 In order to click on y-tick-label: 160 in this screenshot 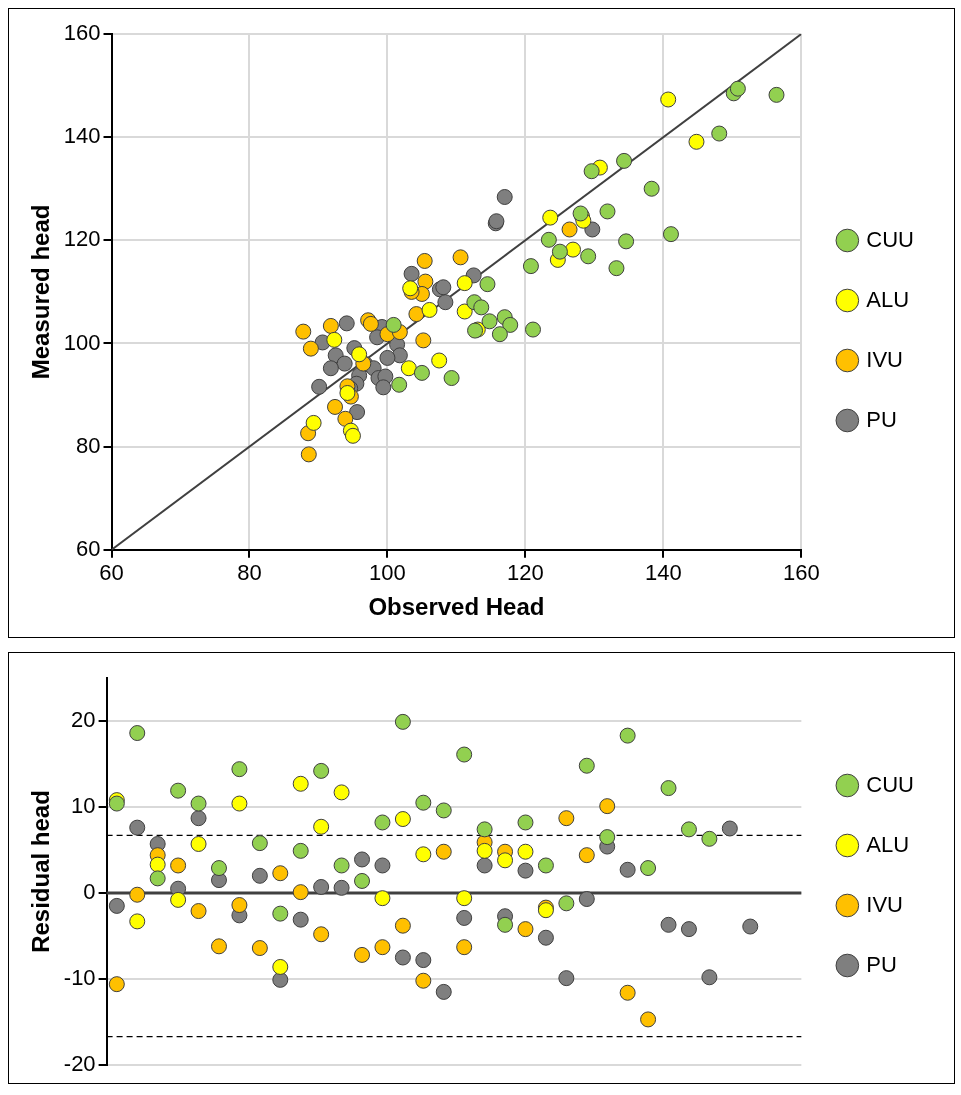, I will do `click(82, 33)`.